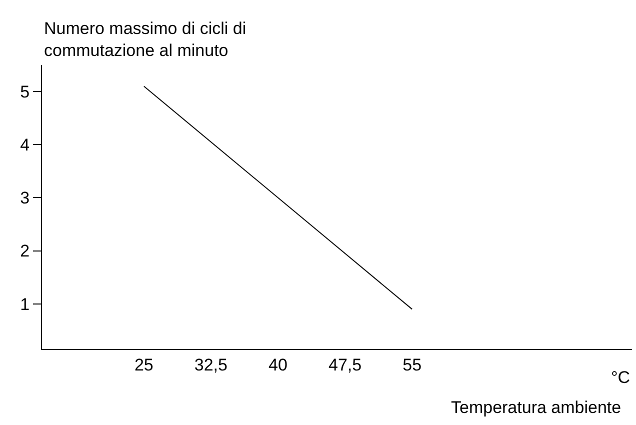 This screenshot has height=425, width=636. Describe the element at coordinates (345, 364) in the screenshot. I see `x-tick-label: 47,5` at that location.